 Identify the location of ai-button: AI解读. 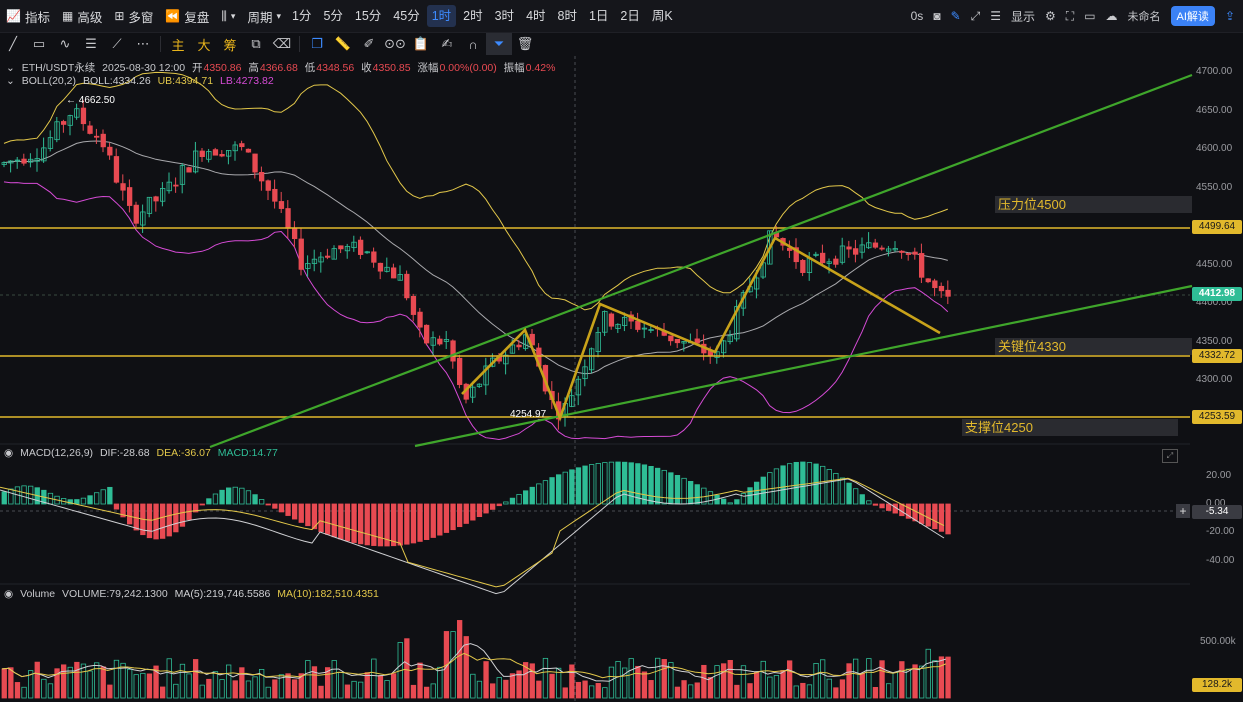
(1192, 16).